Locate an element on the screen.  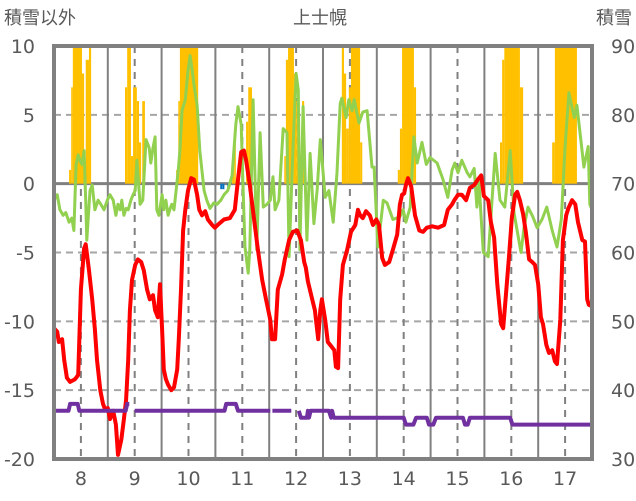
chart-title: 上士幌 is located at coordinates (320, 18).